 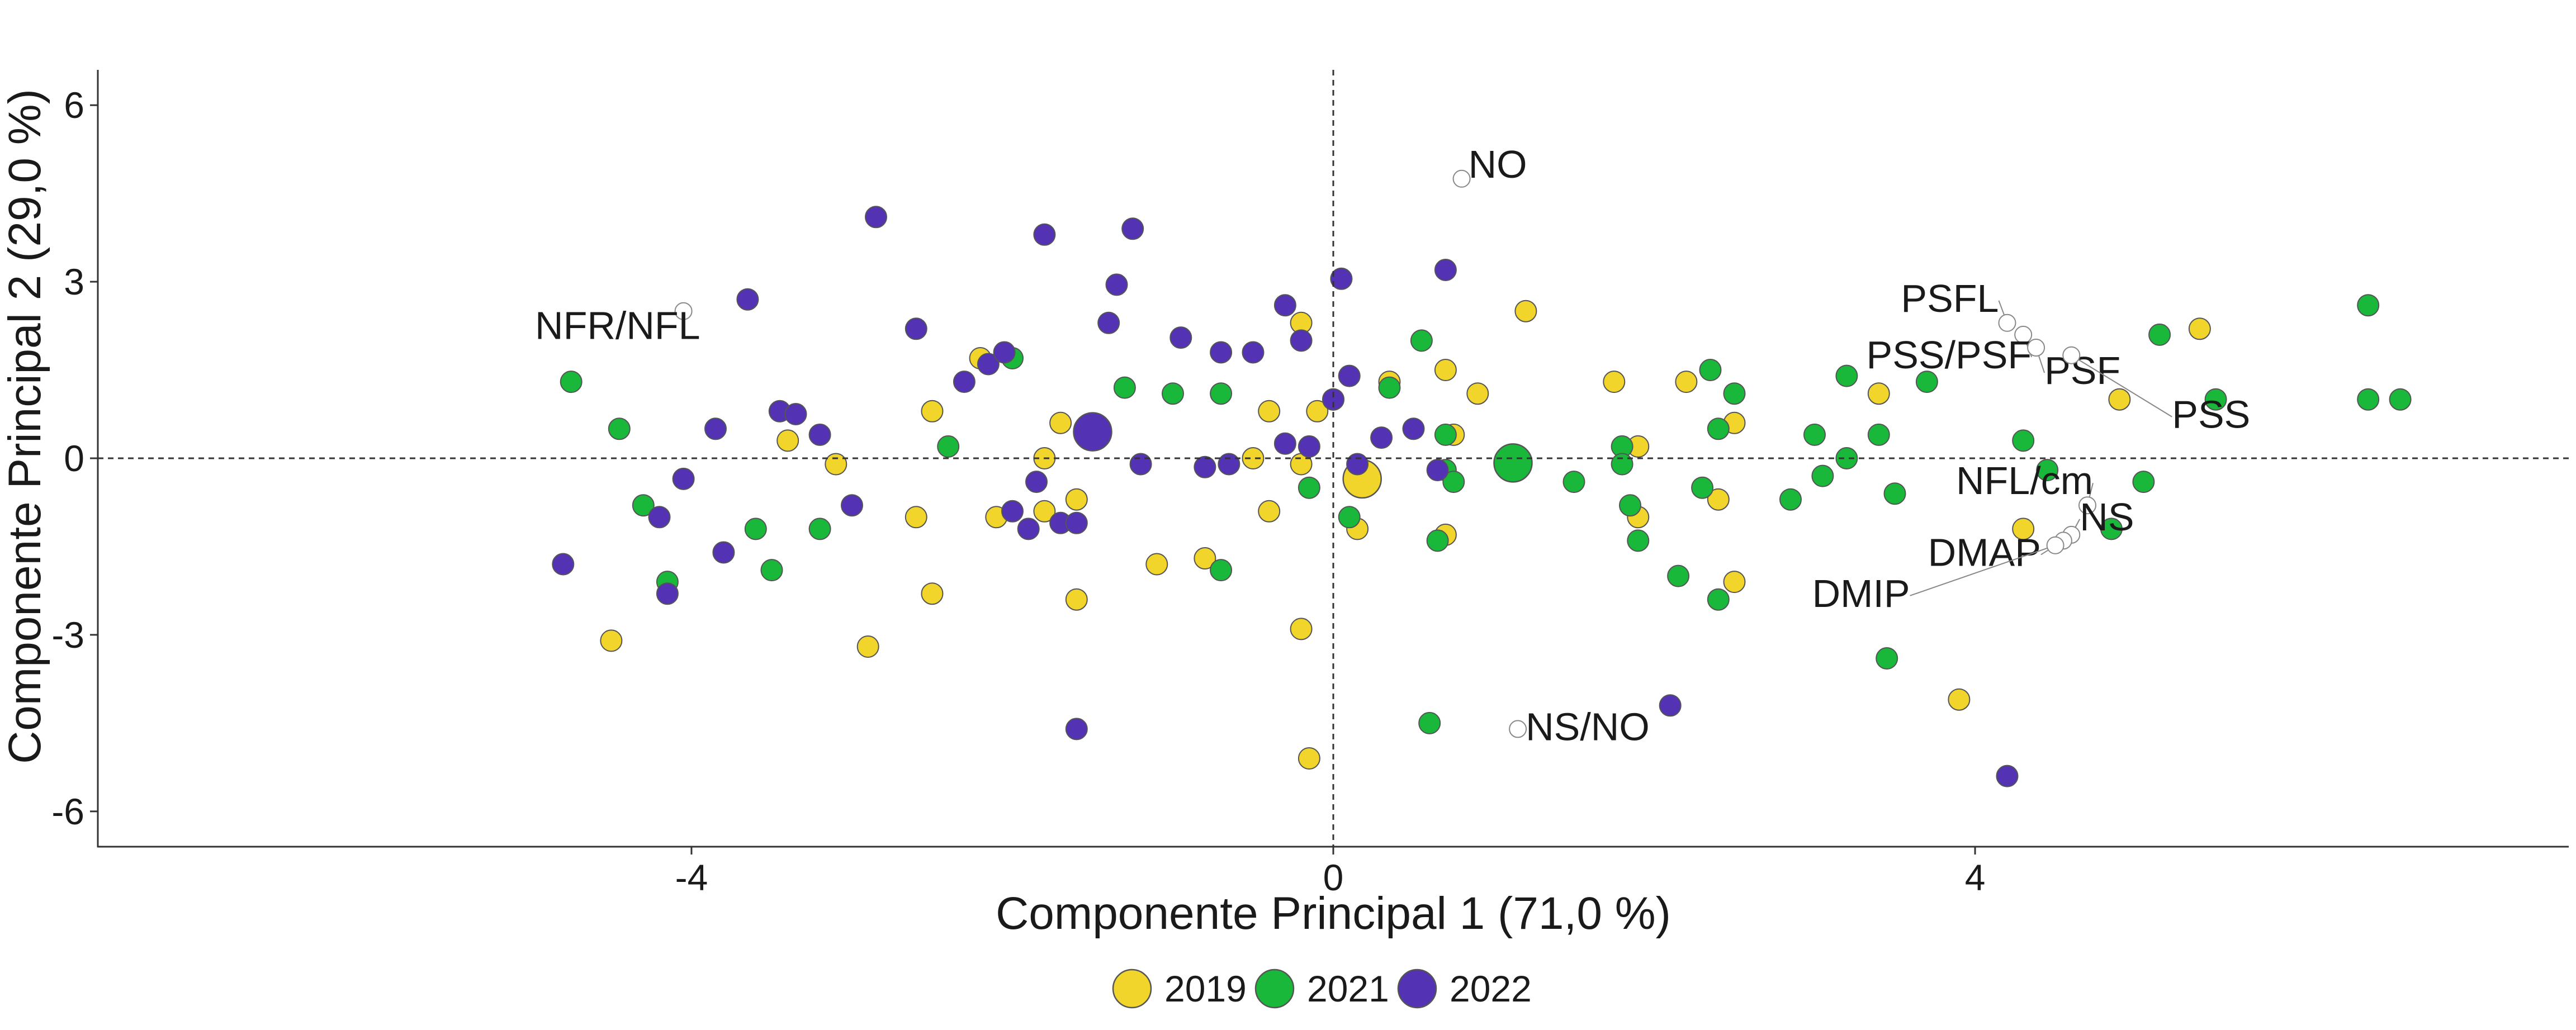 I want to click on variable-label: NS/NO, so click(x=1588, y=727).